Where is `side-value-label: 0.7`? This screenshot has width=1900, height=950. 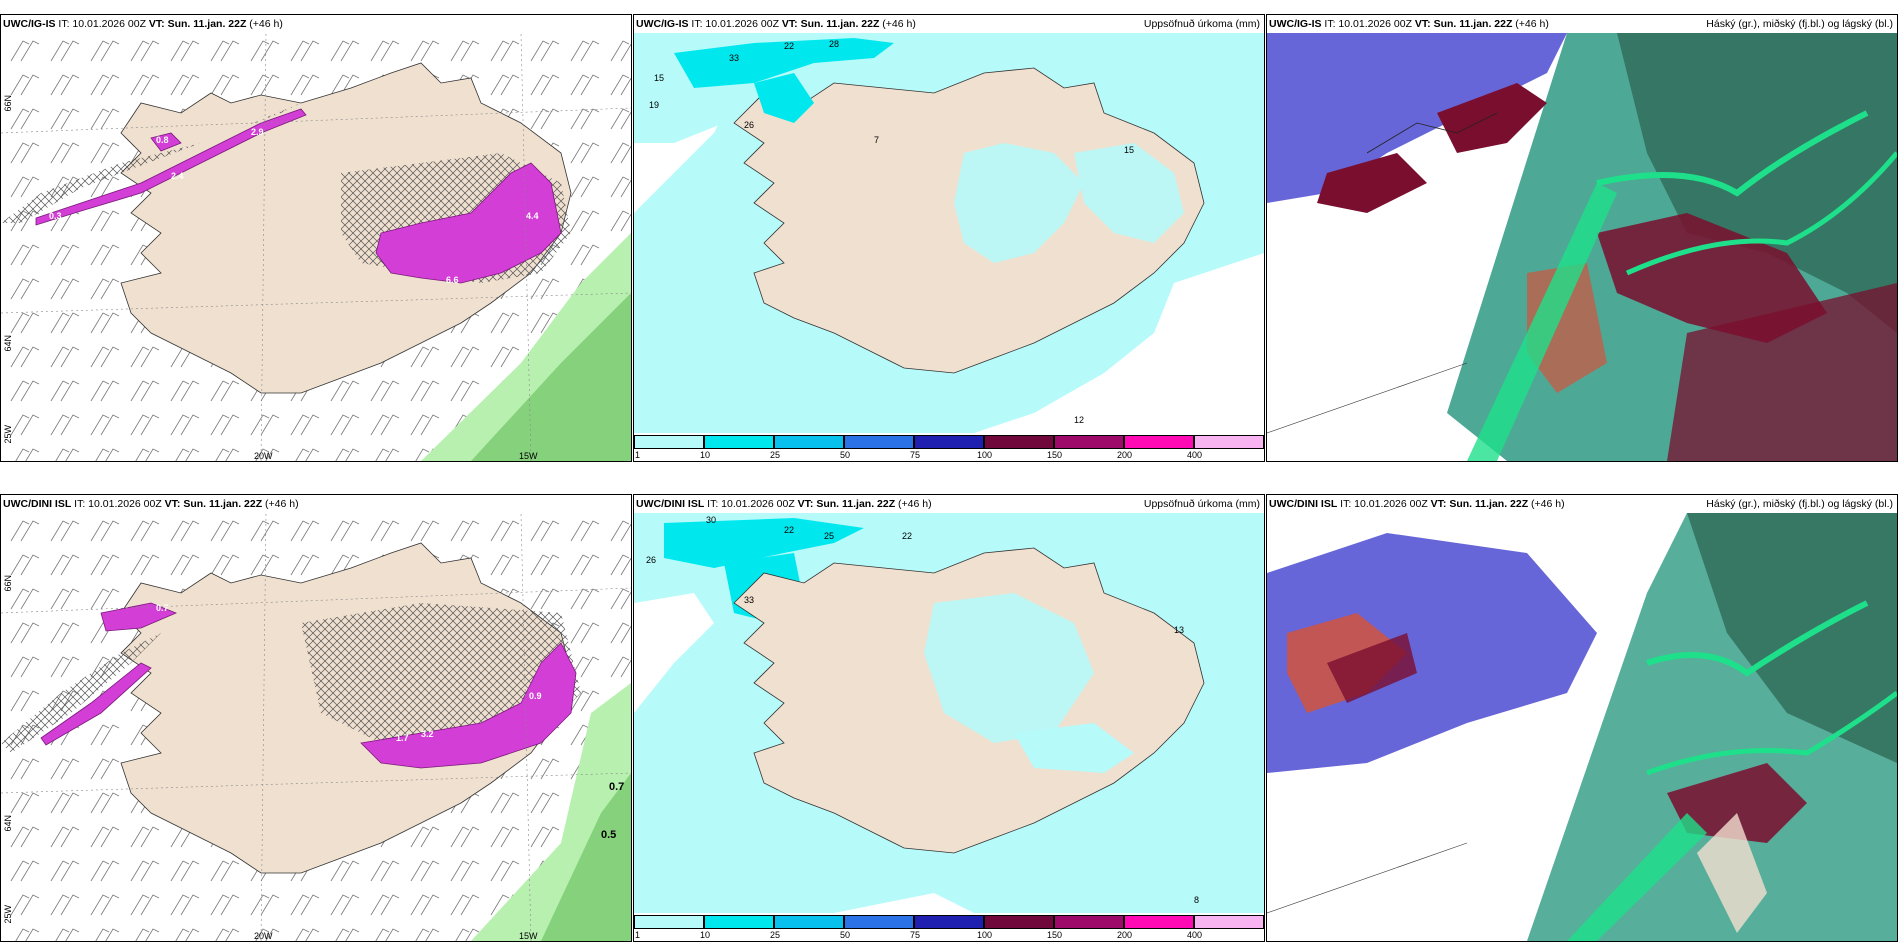
side-value-label: 0.7 is located at coordinates (617, 787).